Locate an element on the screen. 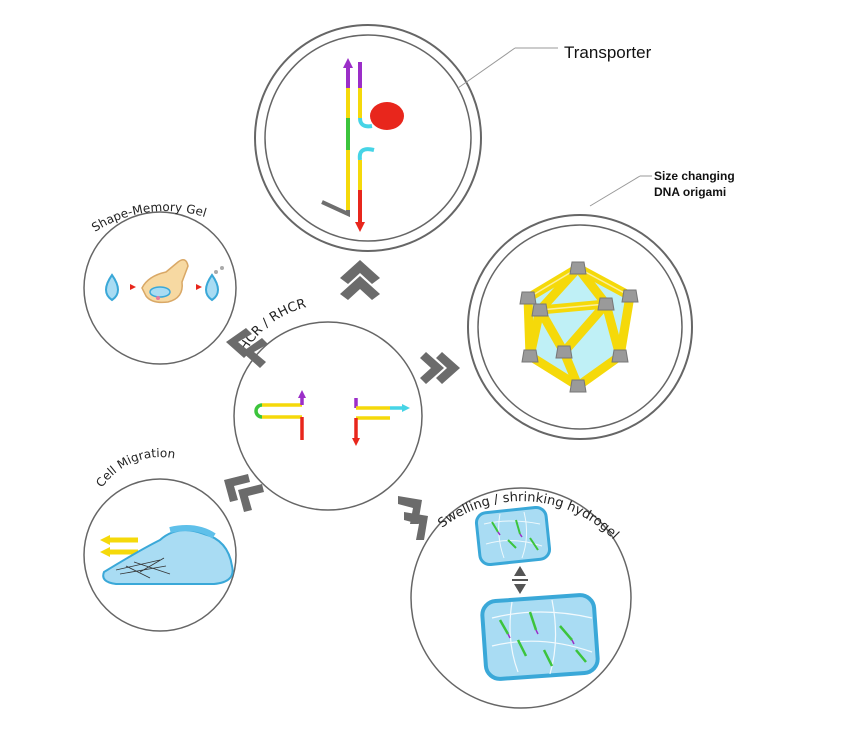 Image resolution: width=863 pixels, height=742 pixels. dna-strand-left is located at coordinates (337, 138).